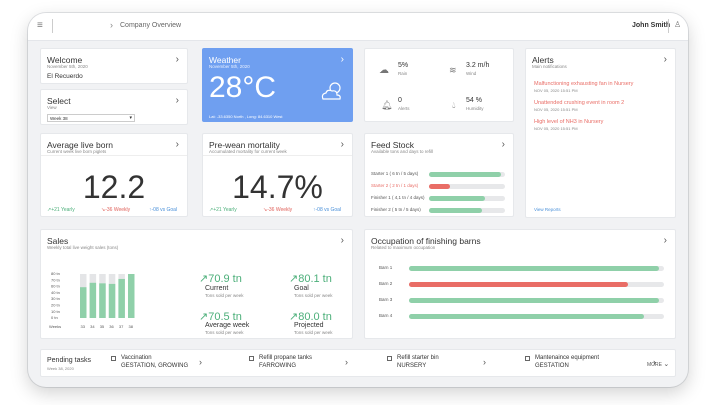 The width and height of the screenshot is (717, 405). Describe the element at coordinates (400, 100) in the screenshot. I see `alerts-value: 0` at that location.